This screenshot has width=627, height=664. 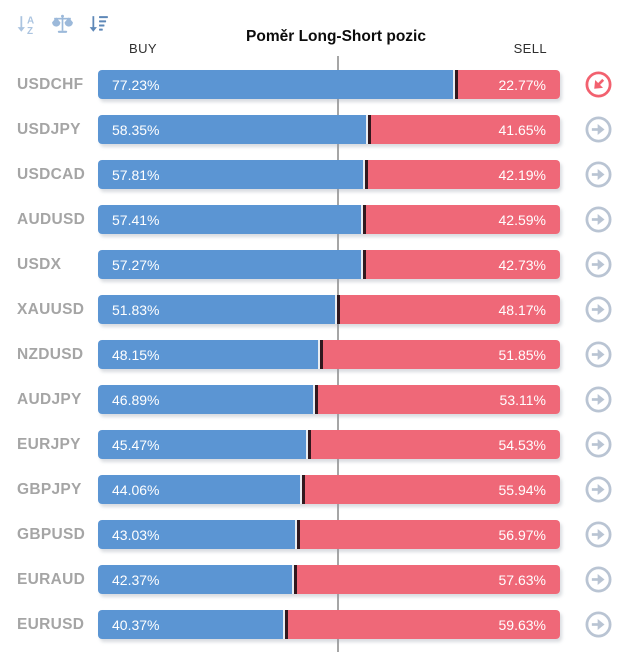 I want to click on long-short-bar: 51.83% 48.17%, so click(x=329, y=309).